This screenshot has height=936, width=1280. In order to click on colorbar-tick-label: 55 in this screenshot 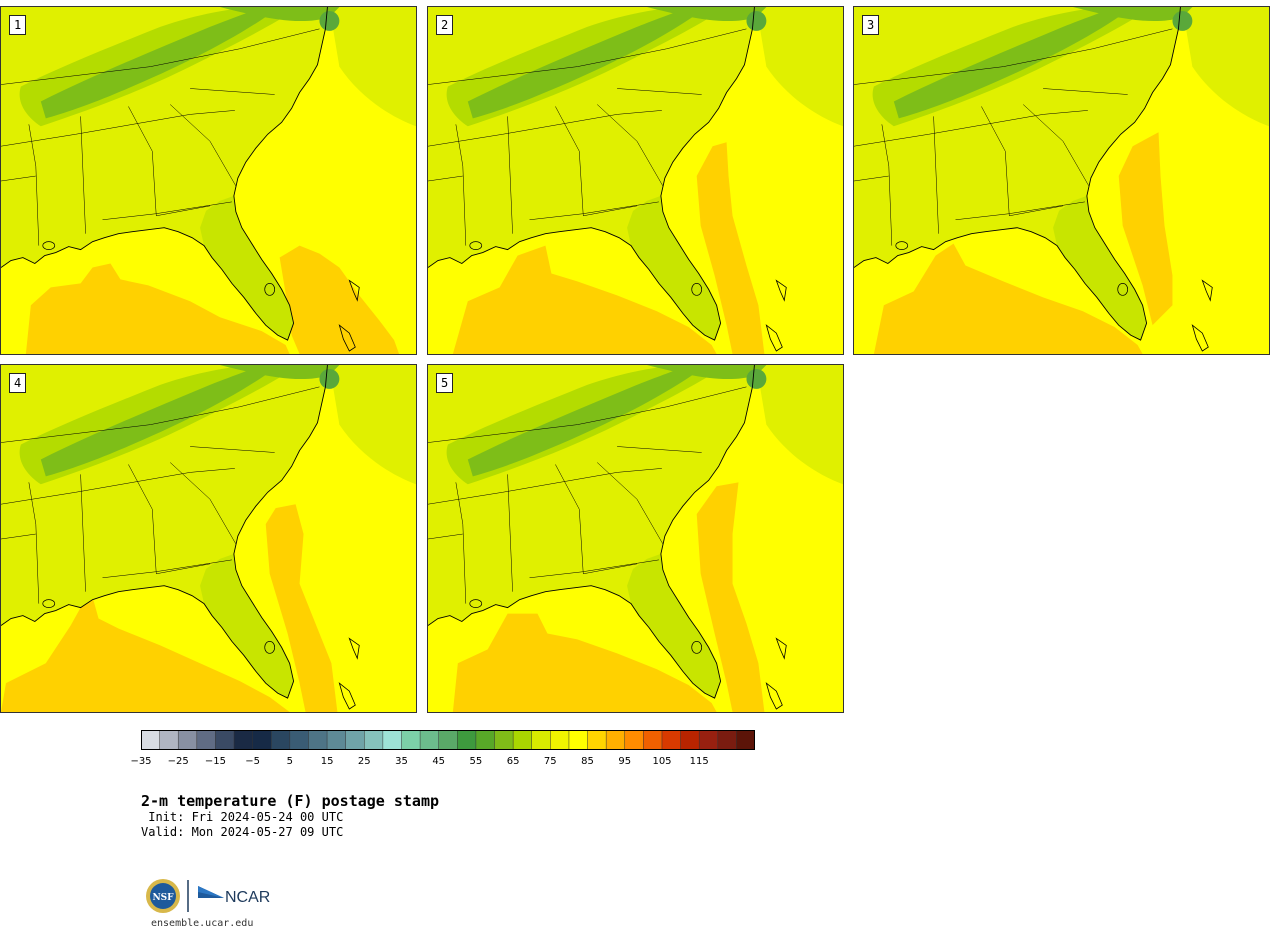, I will do `click(476, 761)`.